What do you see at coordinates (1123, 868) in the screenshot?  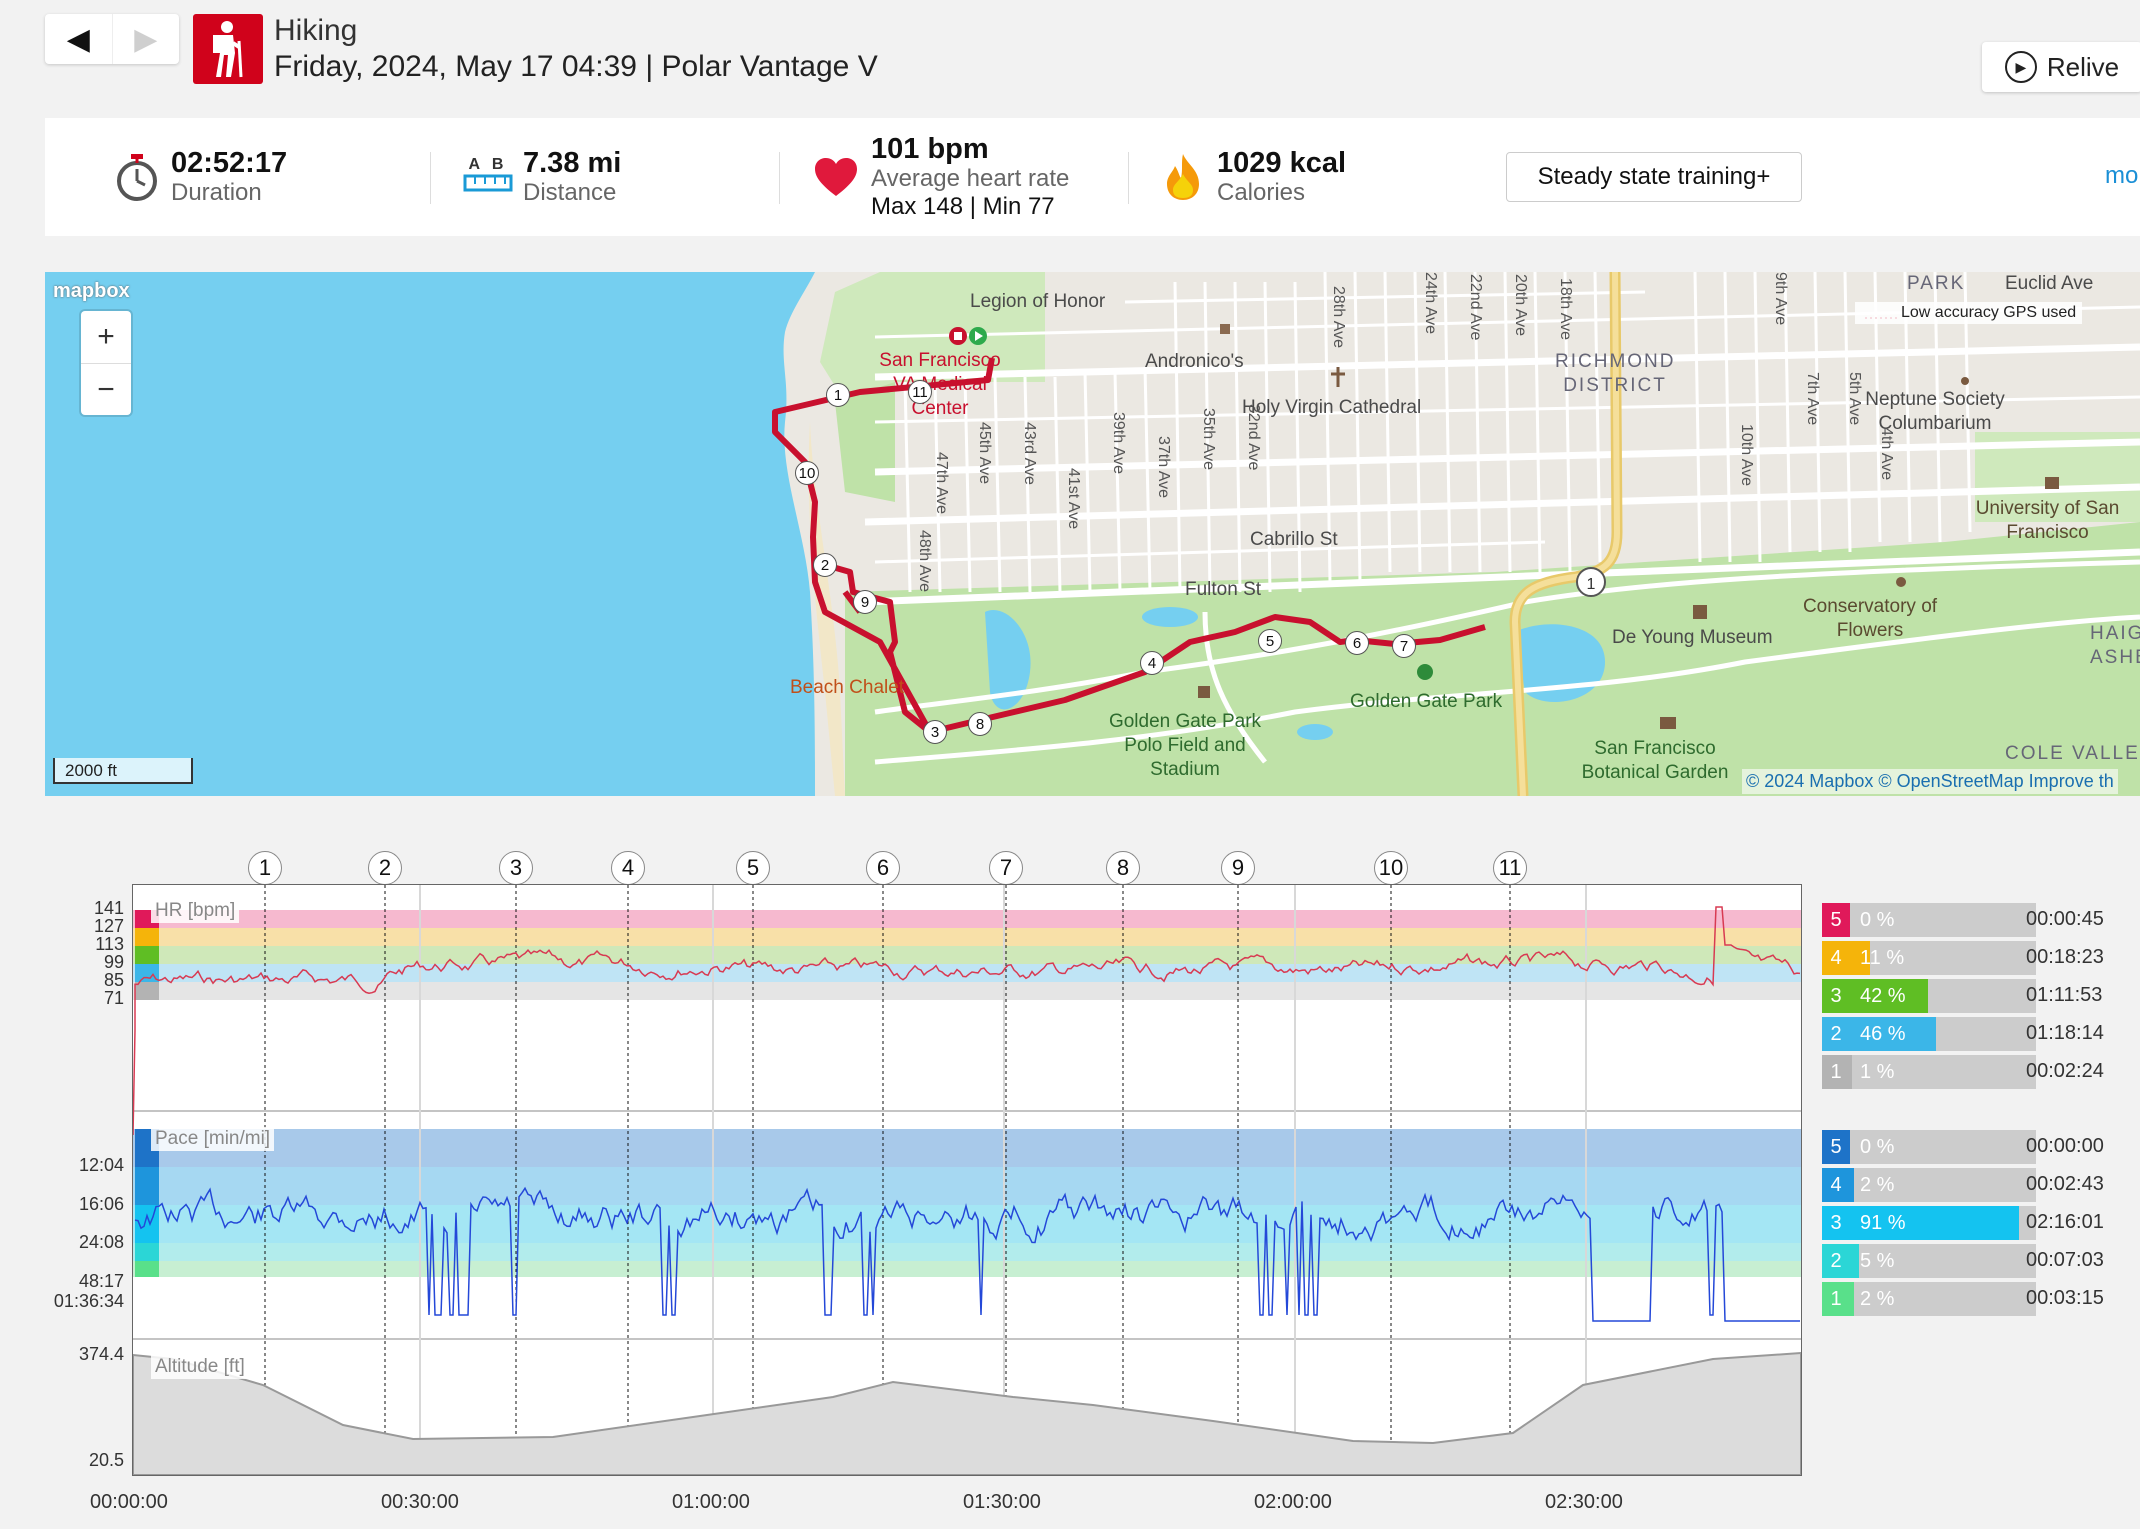 I see `lap-marker: 8` at bounding box center [1123, 868].